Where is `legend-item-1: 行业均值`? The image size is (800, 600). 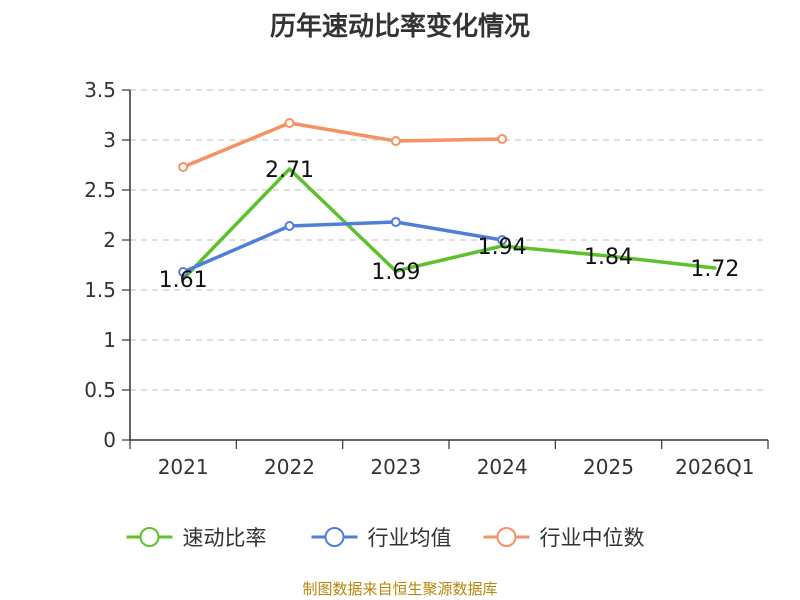 legend-item-1: 行业均值 is located at coordinates (381, 538).